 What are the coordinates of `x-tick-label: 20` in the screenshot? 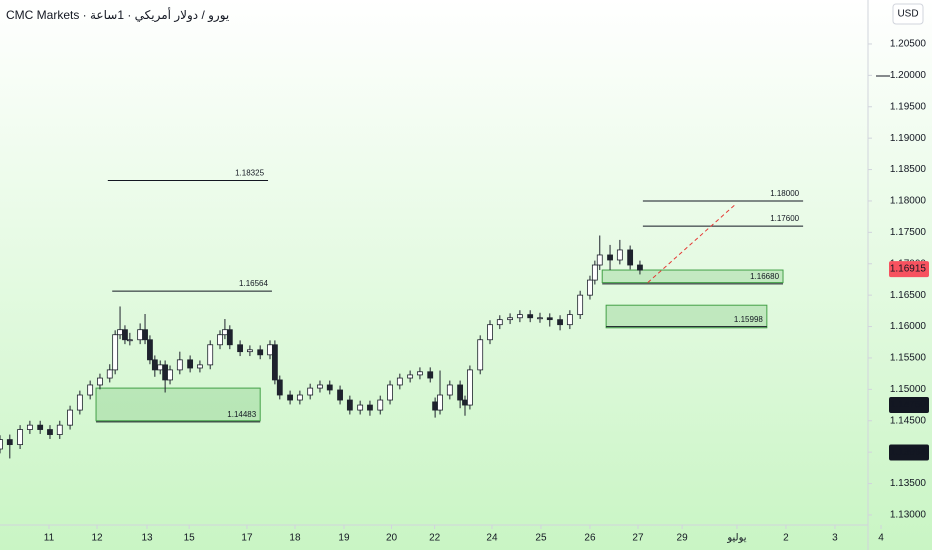 It's located at (392, 538).